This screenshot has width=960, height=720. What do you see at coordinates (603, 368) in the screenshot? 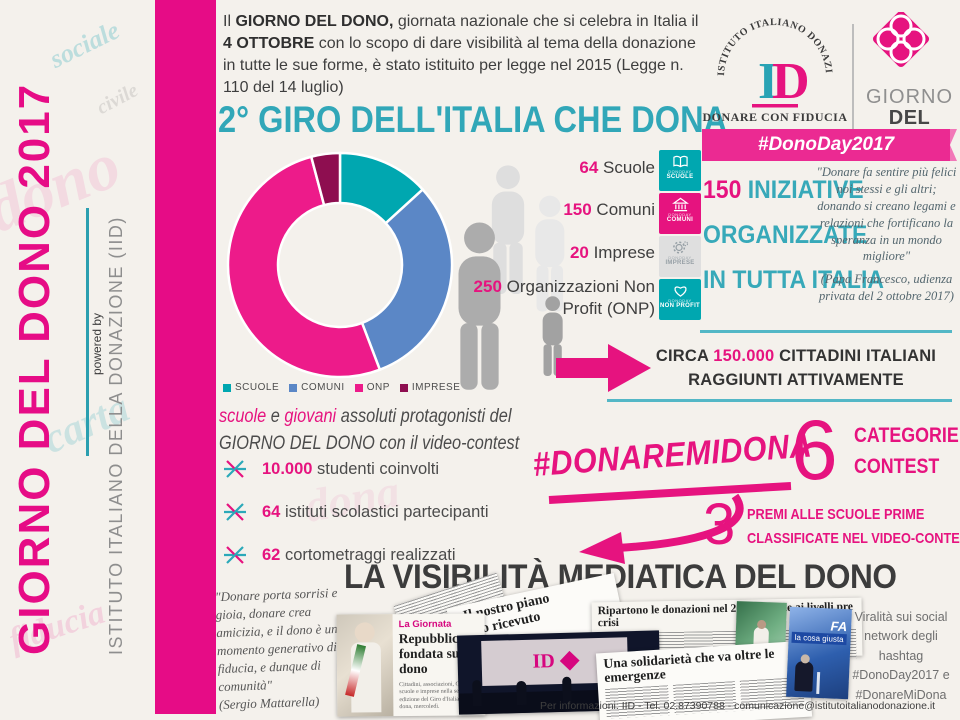
I see `arrow-right-icon` at bounding box center [603, 368].